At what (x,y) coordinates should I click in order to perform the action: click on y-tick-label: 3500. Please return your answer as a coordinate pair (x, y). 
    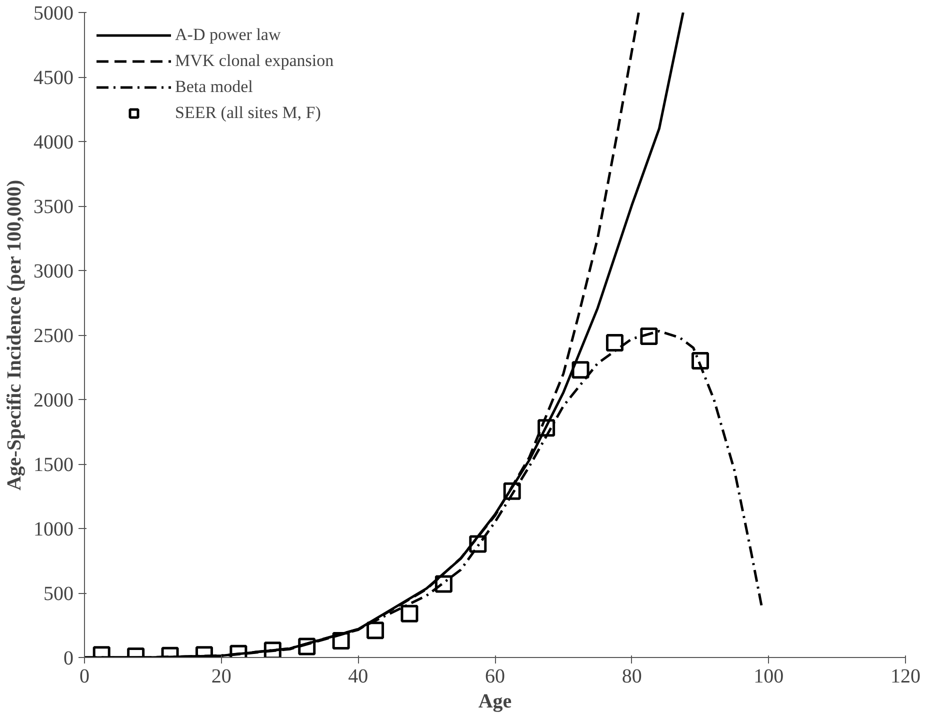
    Looking at the image, I should click on (54, 207).